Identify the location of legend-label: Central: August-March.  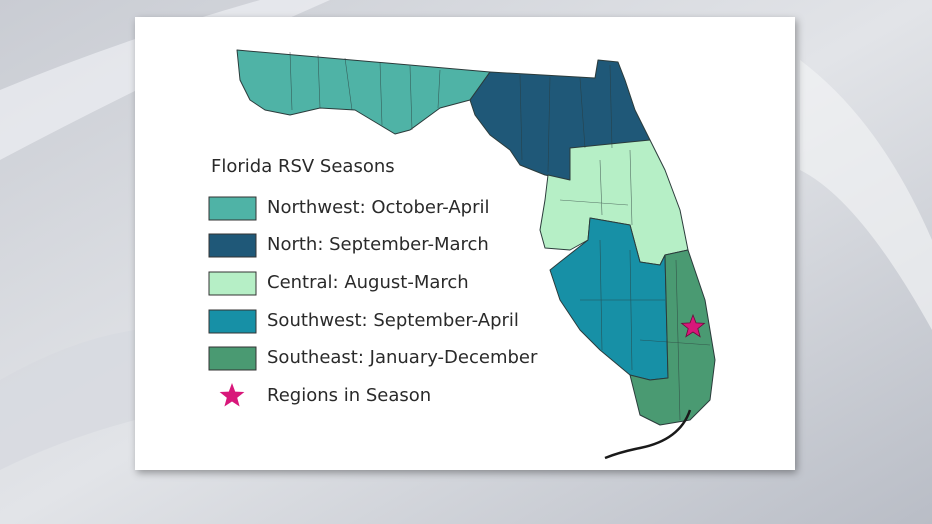
(368, 282).